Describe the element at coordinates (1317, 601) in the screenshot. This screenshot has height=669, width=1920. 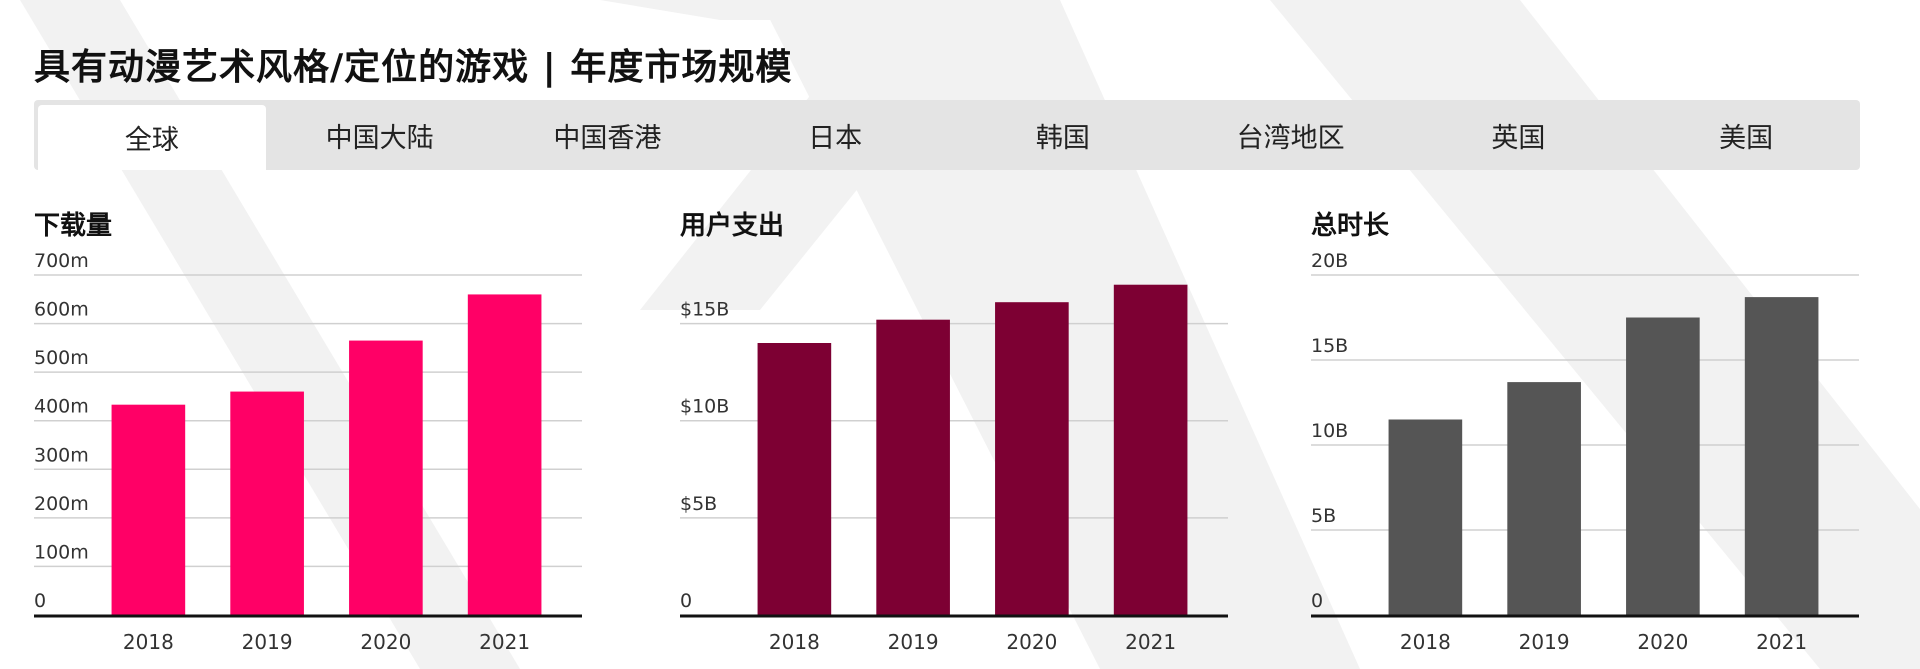
I see `time-ytick-label: 0` at that location.